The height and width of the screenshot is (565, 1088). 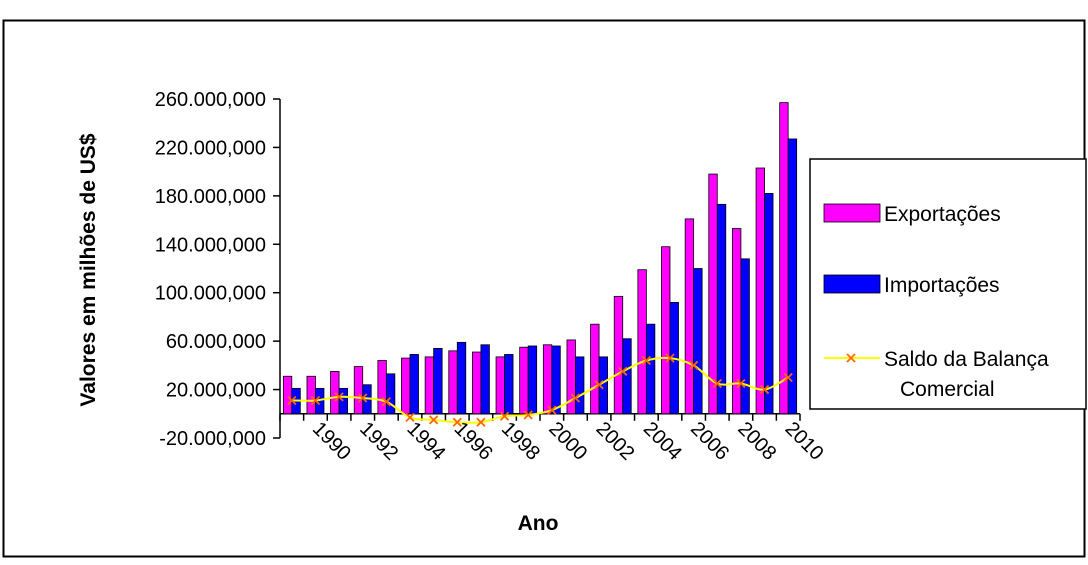 I want to click on saldo-marker-2000, so click(x=552, y=410).